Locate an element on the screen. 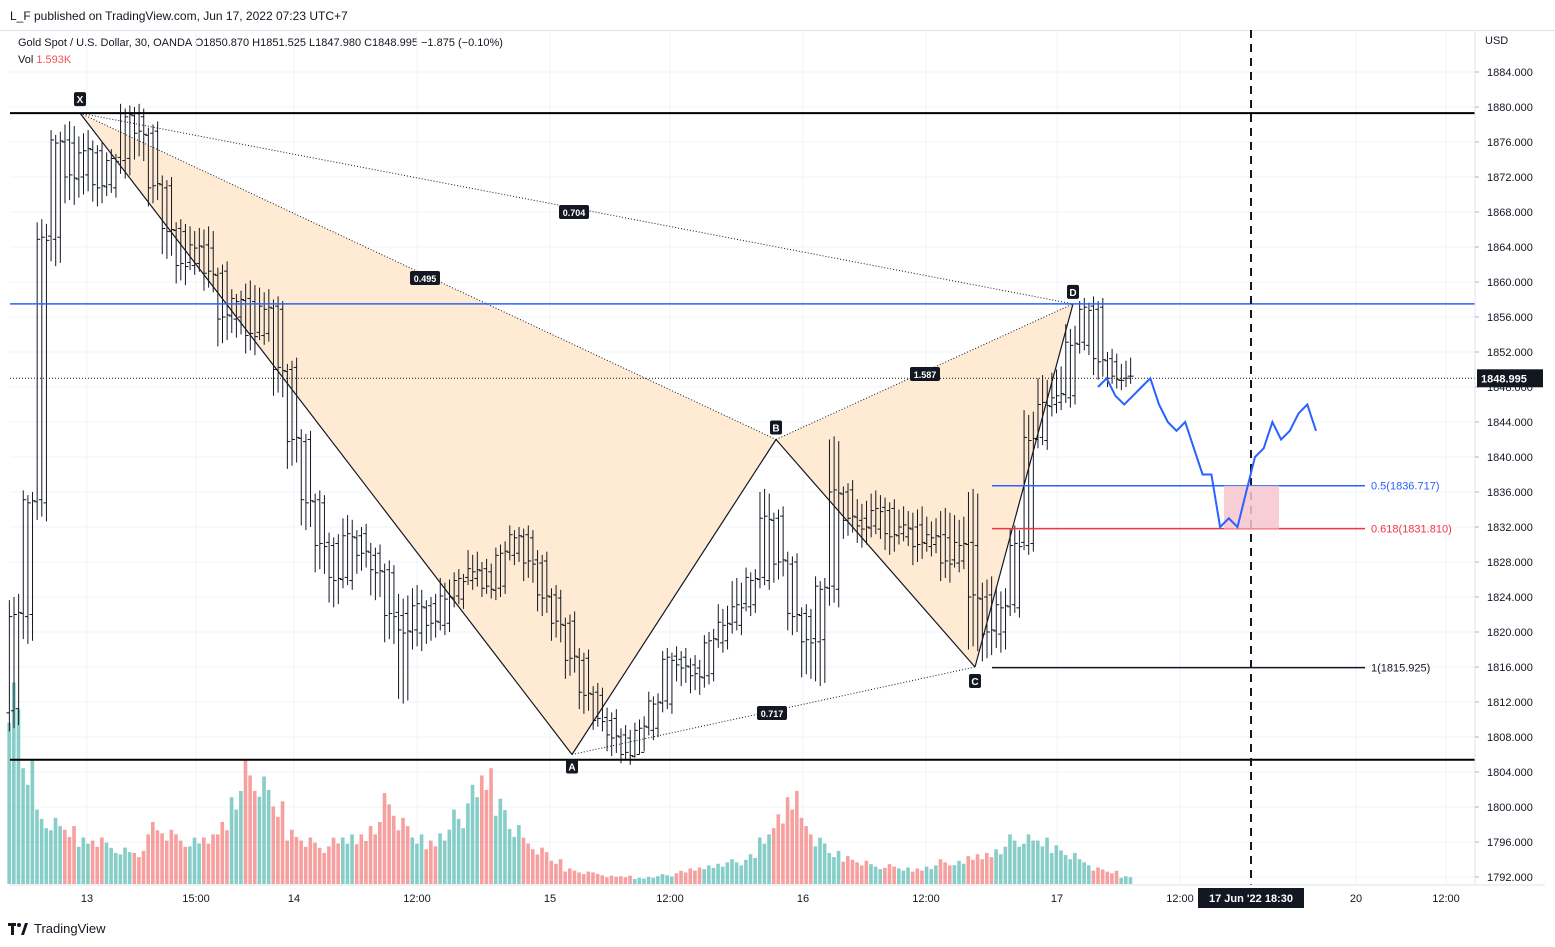  ratio-label: 0.704 is located at coordinates (574, 213).